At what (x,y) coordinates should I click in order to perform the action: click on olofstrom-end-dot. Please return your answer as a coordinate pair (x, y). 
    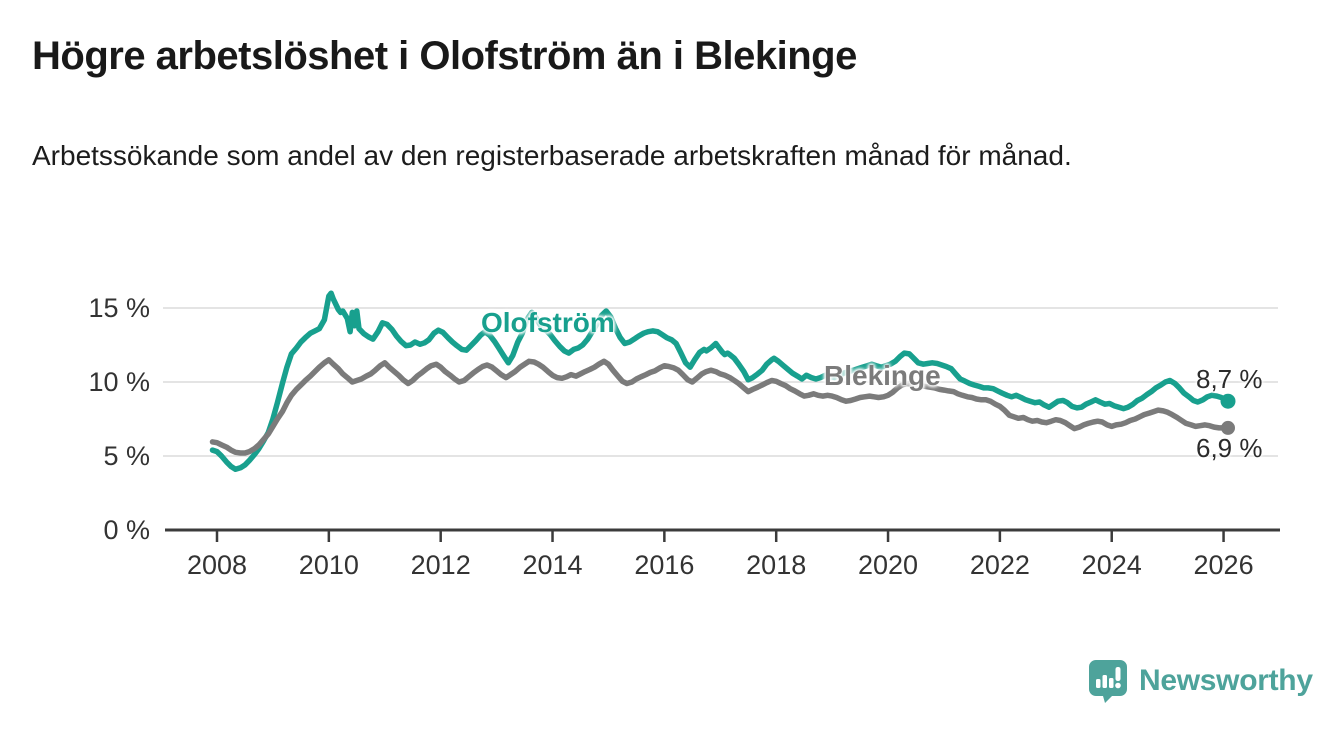
    Looking at the image, I should click on (1228, 401).